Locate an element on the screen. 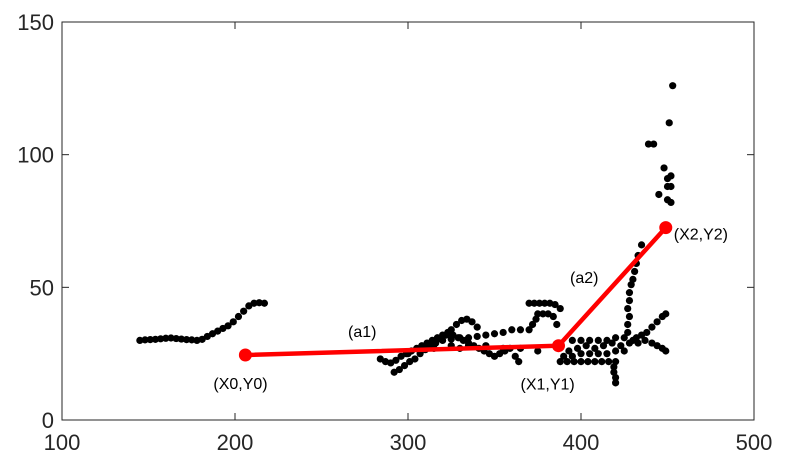 This screenshot has width=789, height=465. segment-label-a2: (a2) is located at coordinates (584, 278).